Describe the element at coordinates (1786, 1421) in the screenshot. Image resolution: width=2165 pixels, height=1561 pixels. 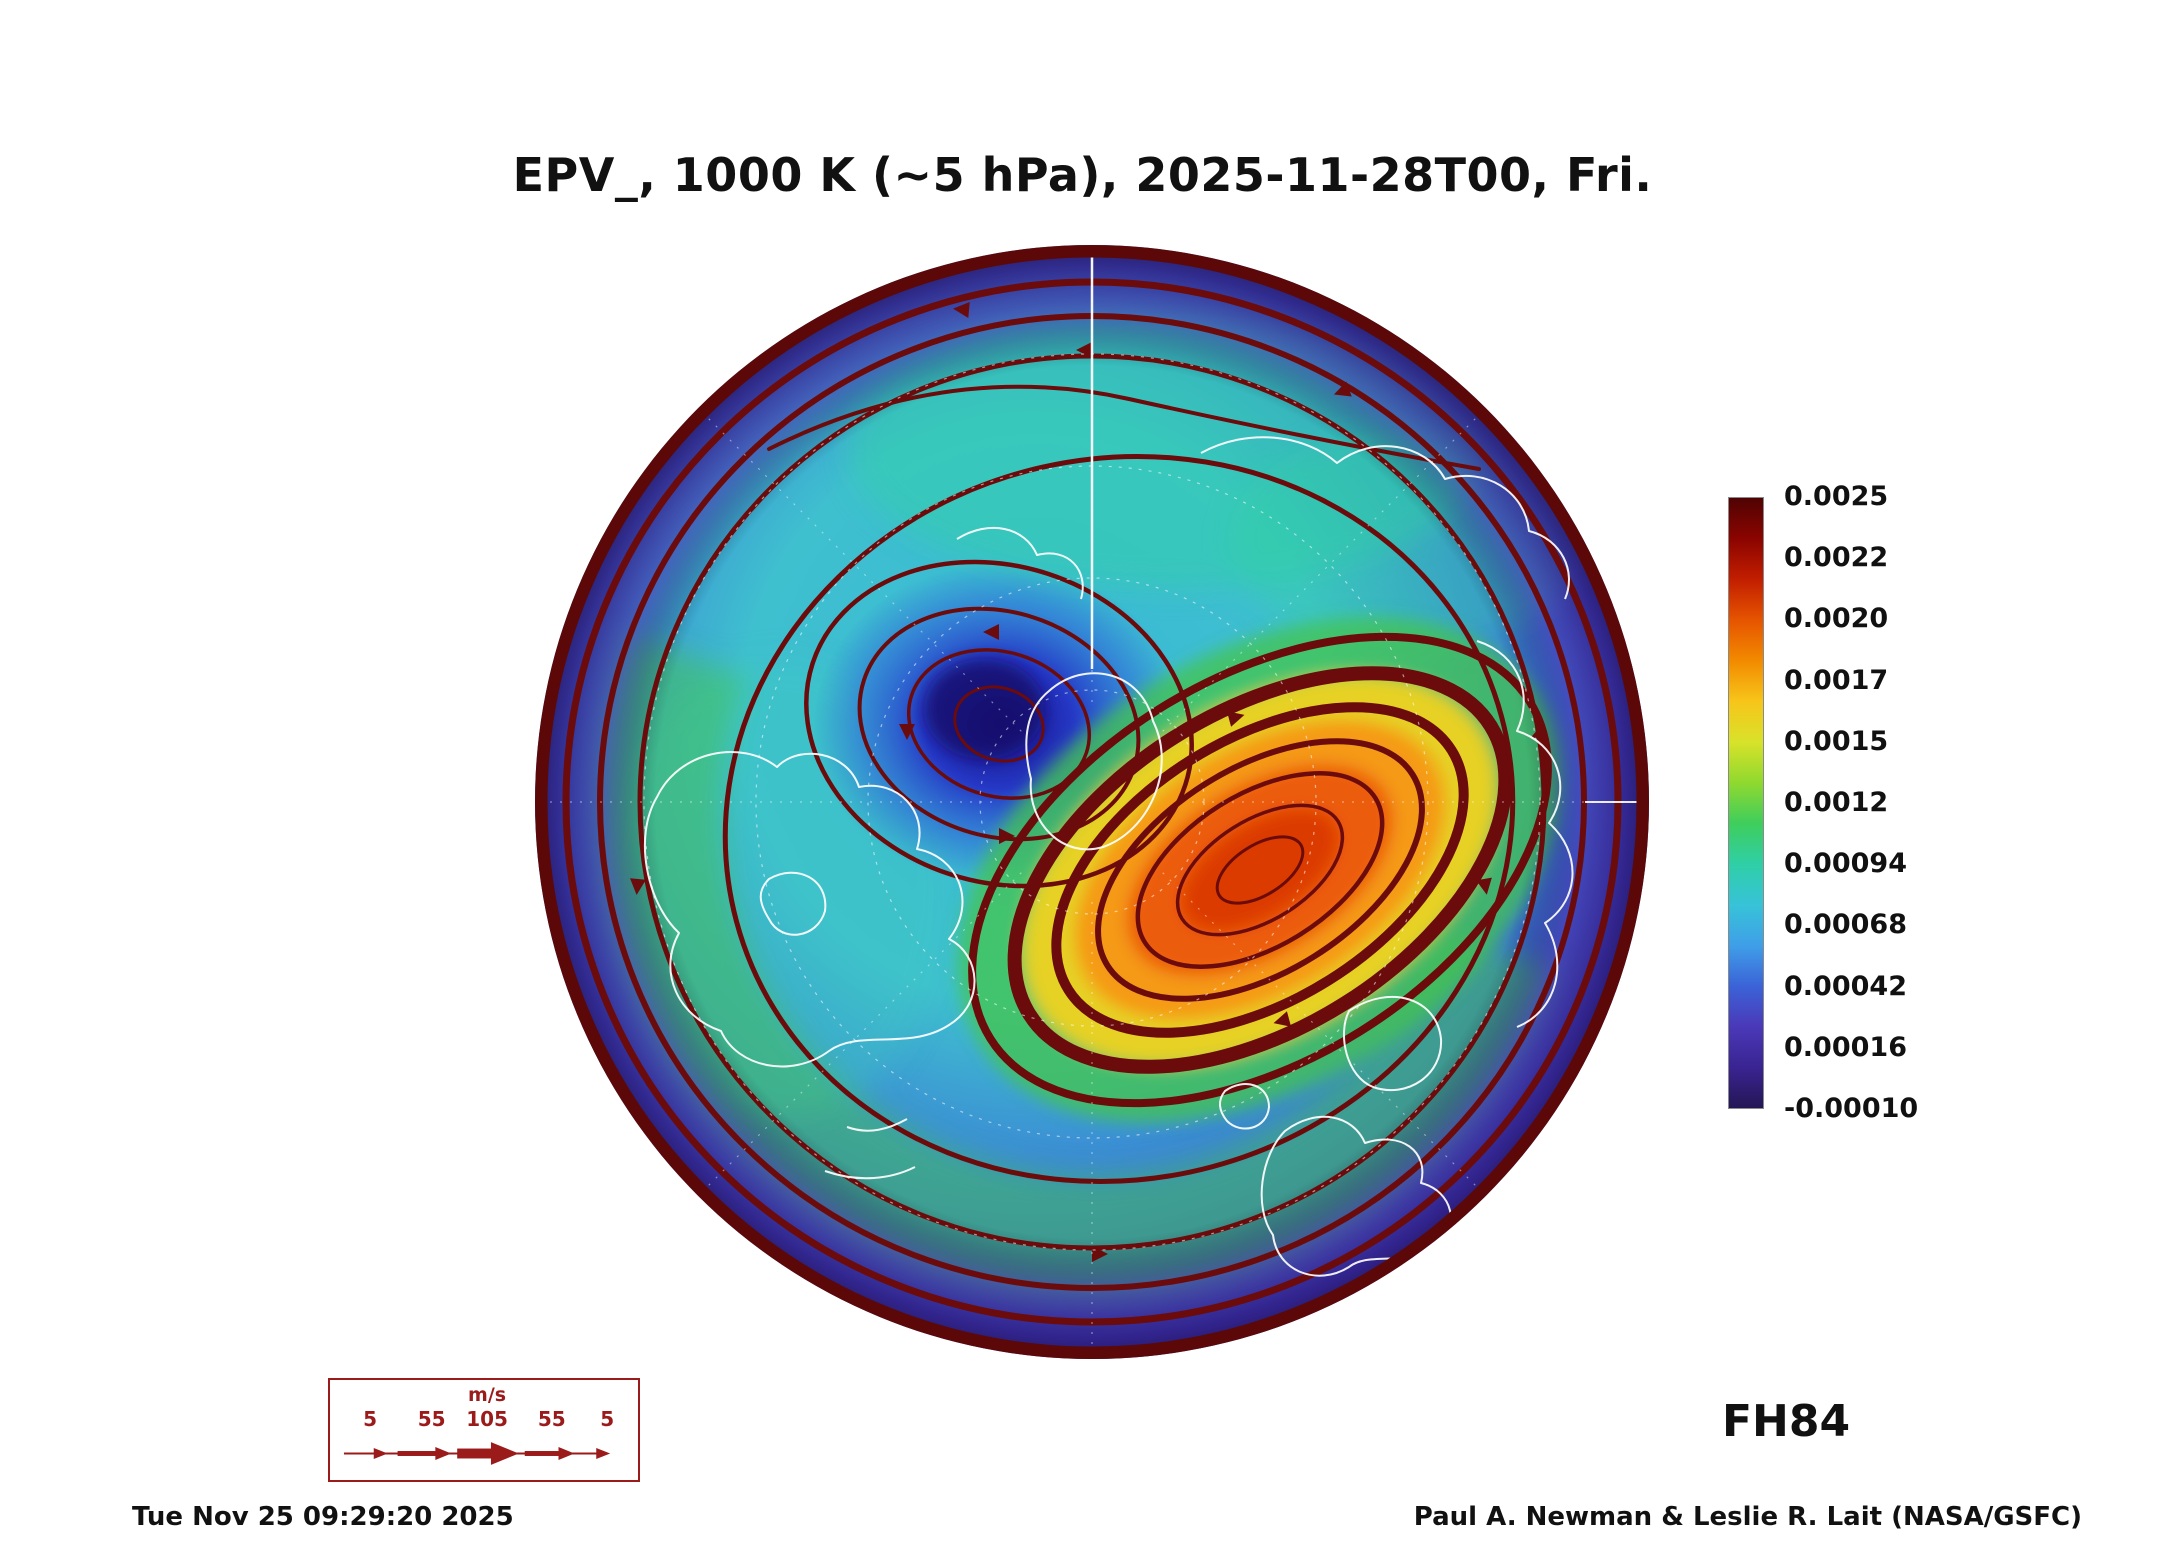
I see `forecast-hour-label: FH84` at that location.